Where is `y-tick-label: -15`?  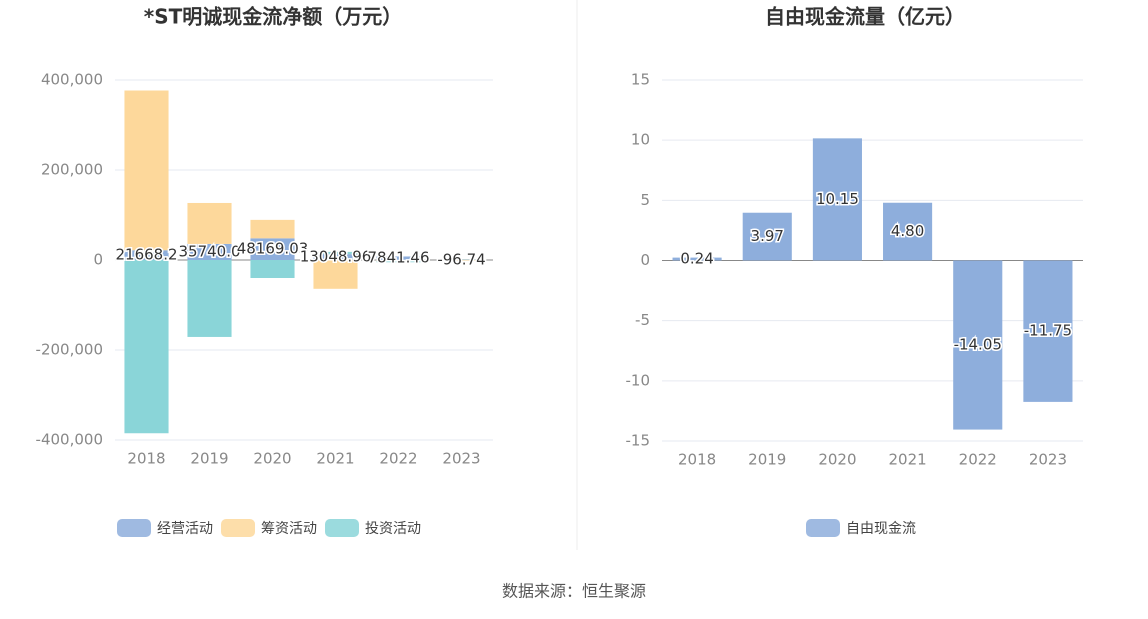
y-tick-label: -15 is located at coordinates (638, 441).